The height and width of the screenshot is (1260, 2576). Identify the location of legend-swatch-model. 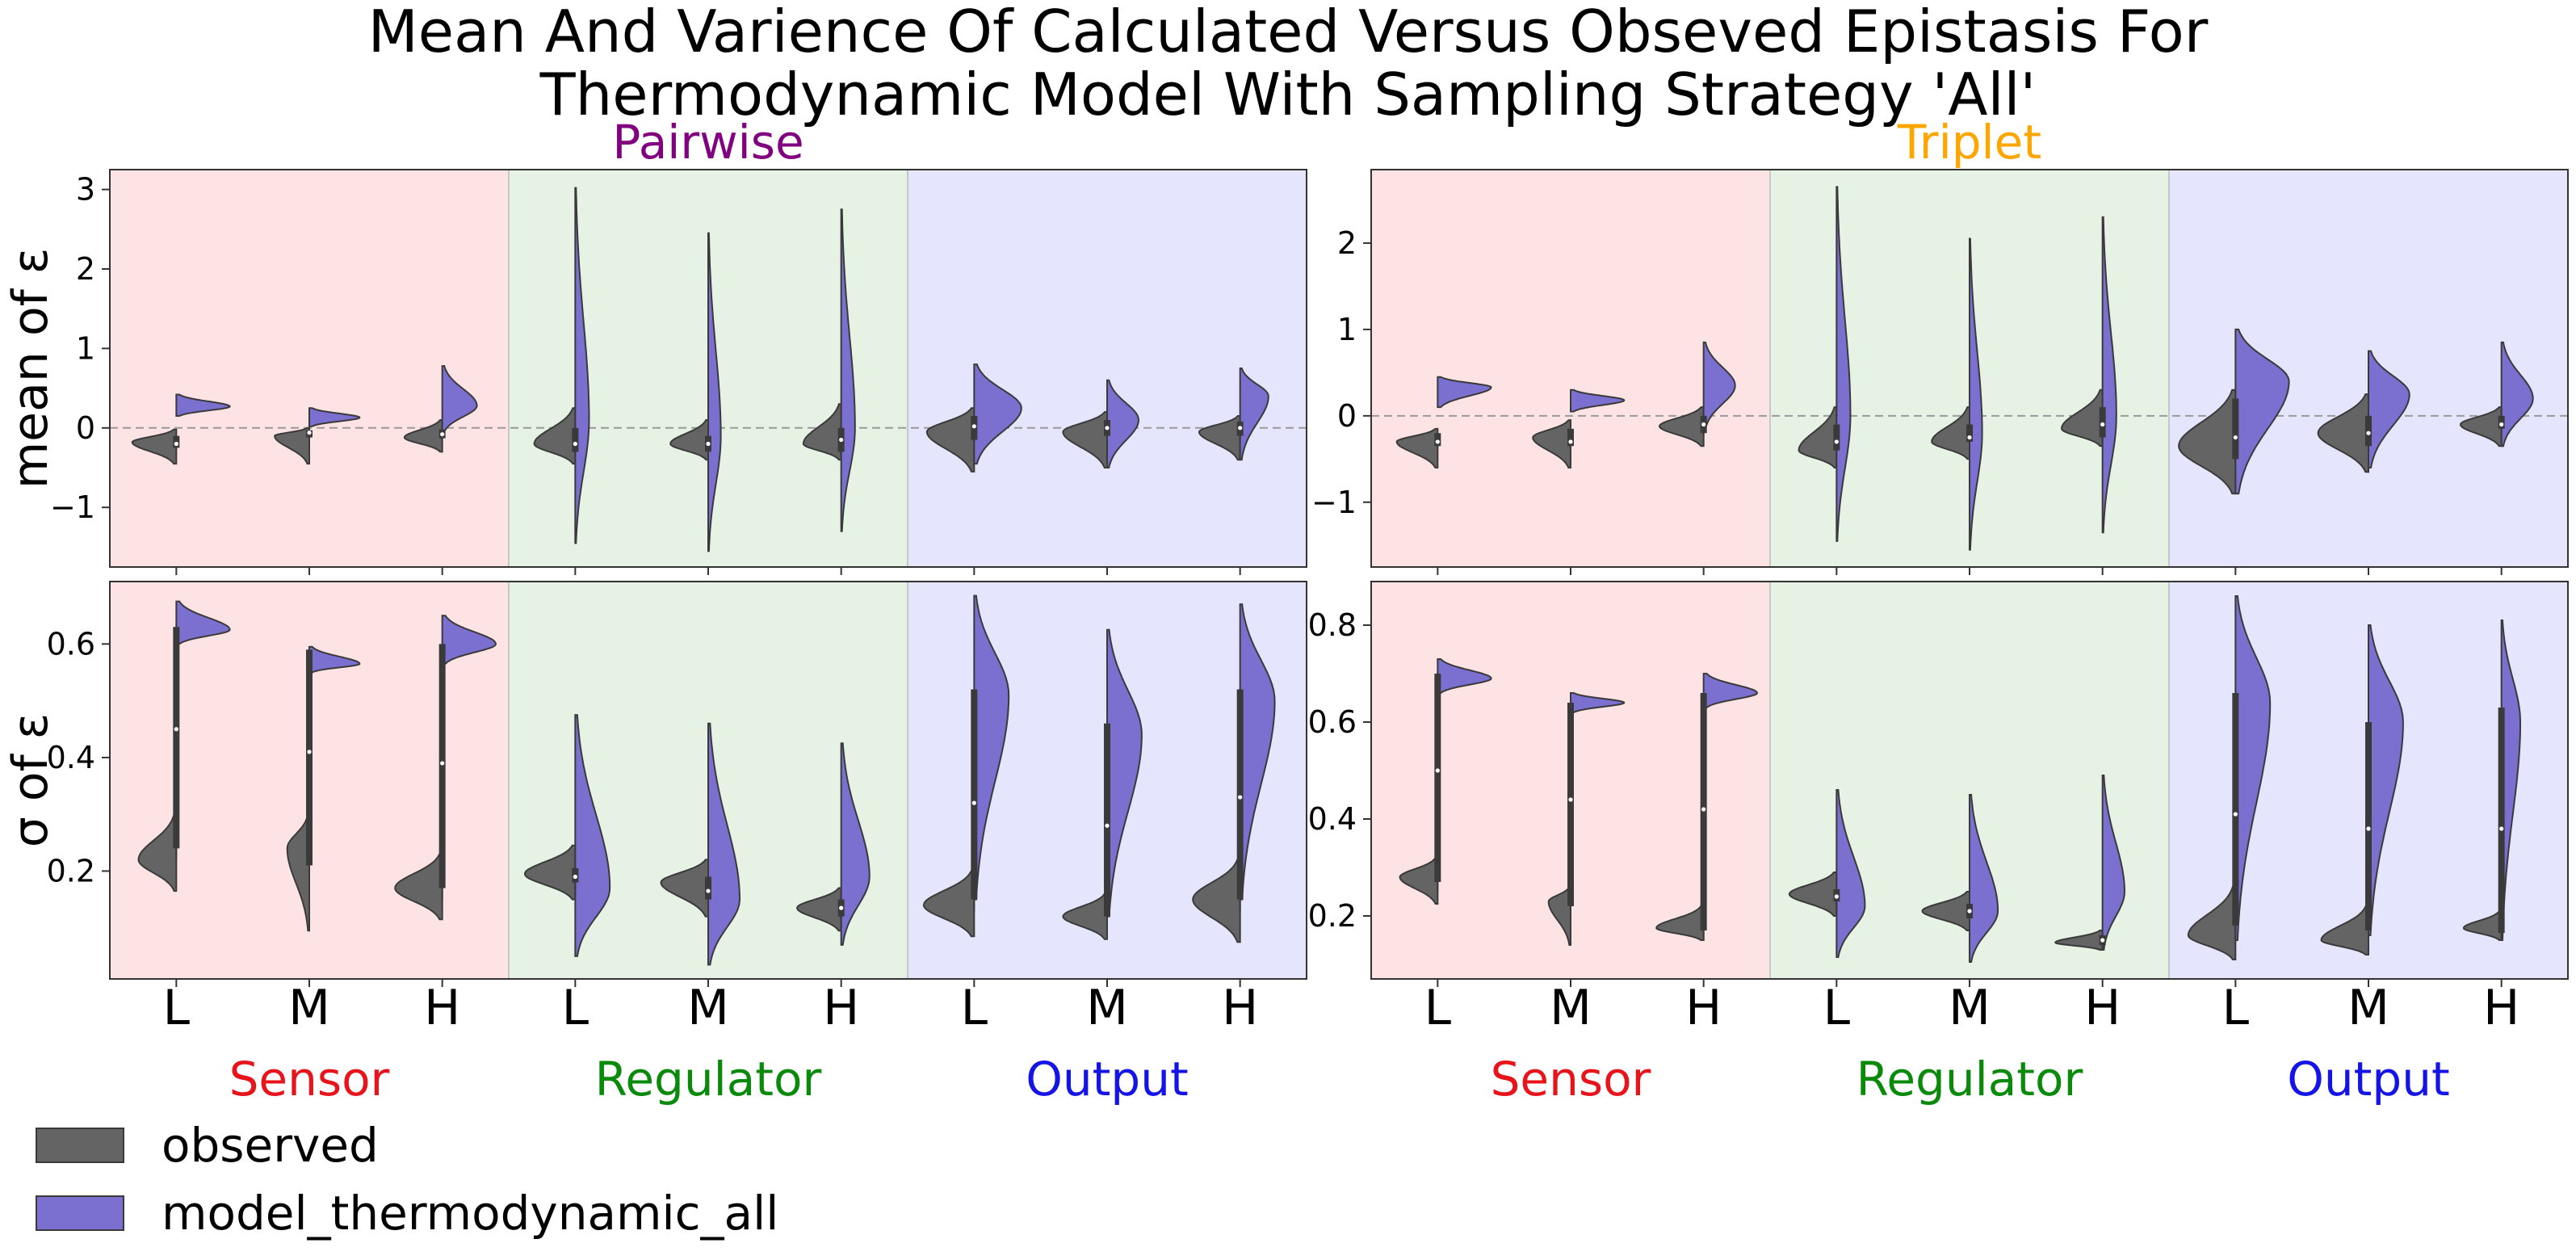
(80, 1213).